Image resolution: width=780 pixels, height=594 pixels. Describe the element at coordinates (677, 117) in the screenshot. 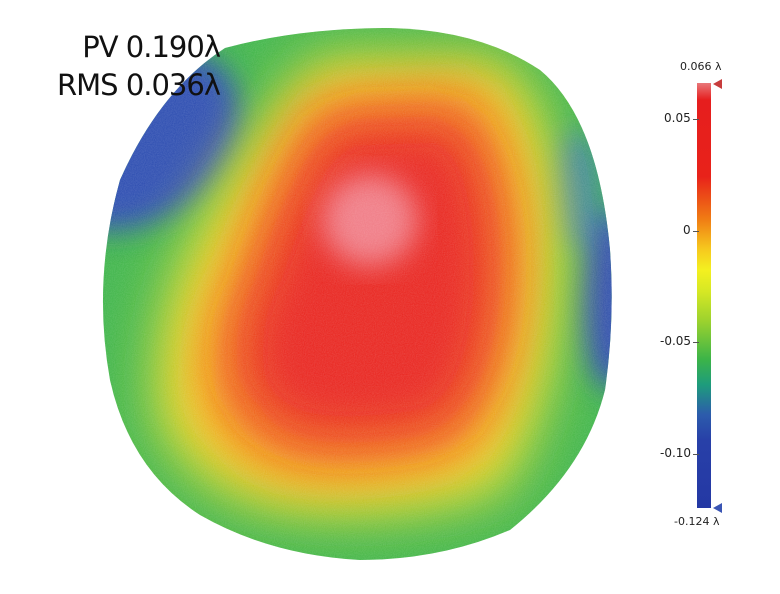

I see `colorbar-tick-label: 0.05` at that location.